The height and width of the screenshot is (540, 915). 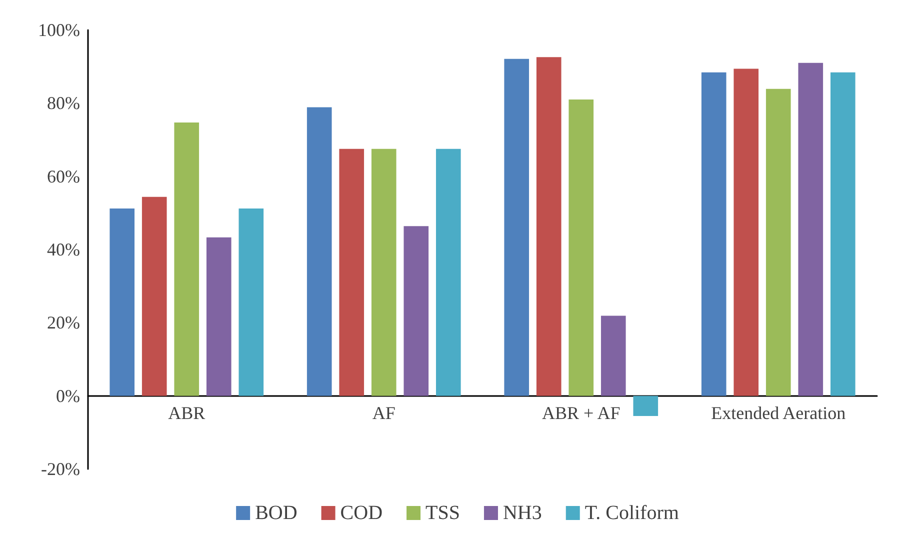 What do you see at coordinates (384, 412) in the screenshot?
I see `x-tick-label: AF` at bounding box center [384, 412].